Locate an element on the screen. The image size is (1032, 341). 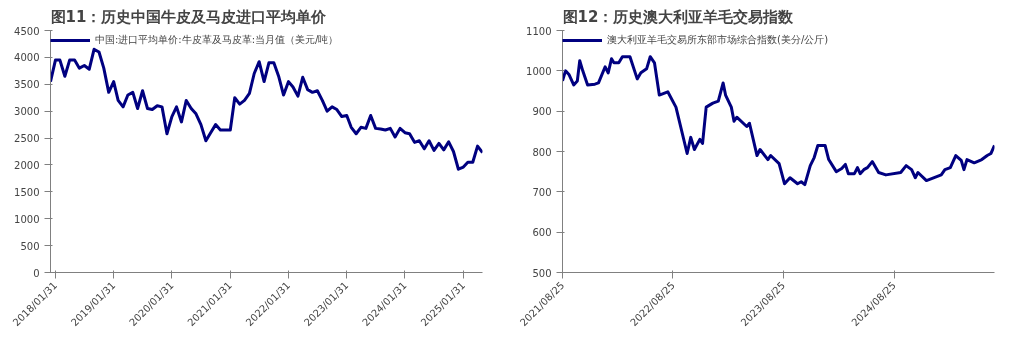
chart-title: 图12：历史澳大利亚羊毛交易指数 is located at coordinates (678, 16).